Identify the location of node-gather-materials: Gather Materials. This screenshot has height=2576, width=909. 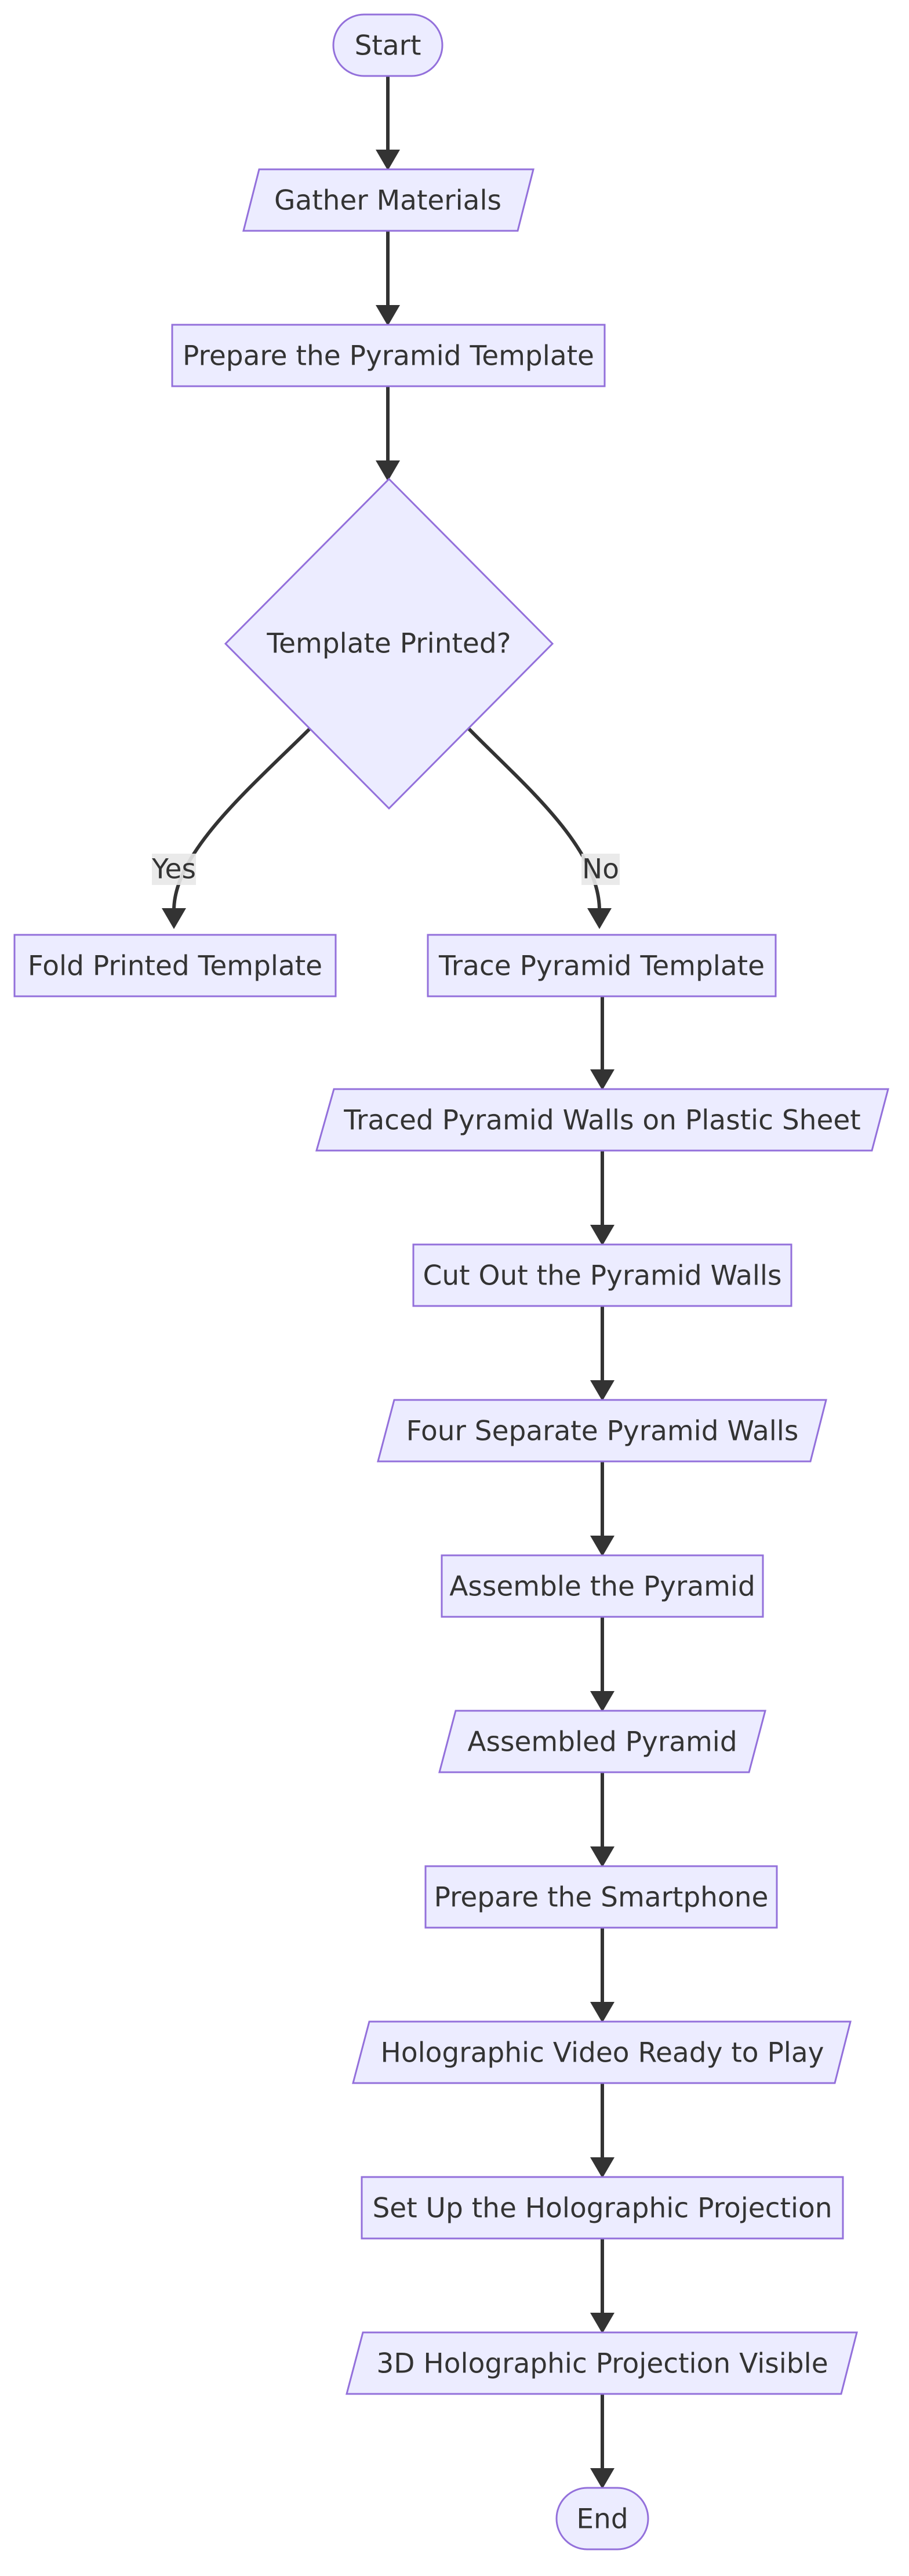
(388, 200).